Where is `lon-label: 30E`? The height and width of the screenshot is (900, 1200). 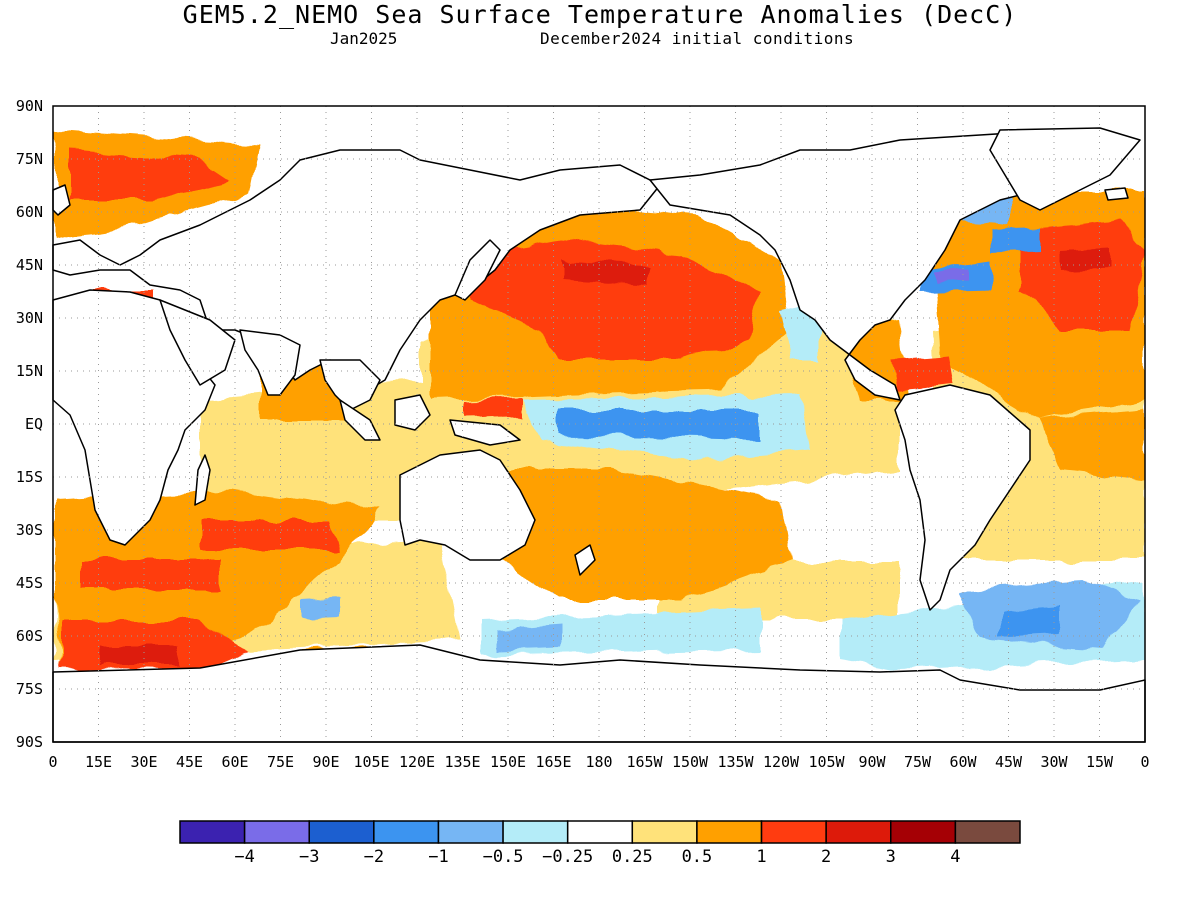 lon-label: 30E is located at coordinates (143, 762).